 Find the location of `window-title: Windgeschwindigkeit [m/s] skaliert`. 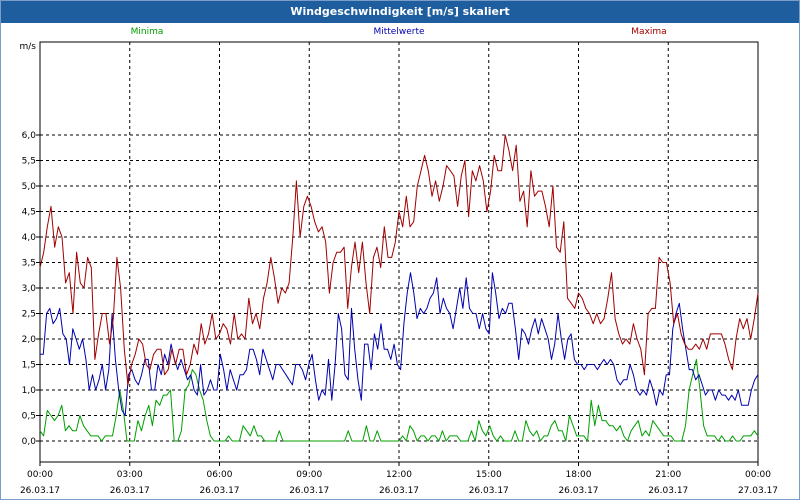

window-title: Windgeschwindigkeit [m/s] skaliert is located at coordinates (400, 12).